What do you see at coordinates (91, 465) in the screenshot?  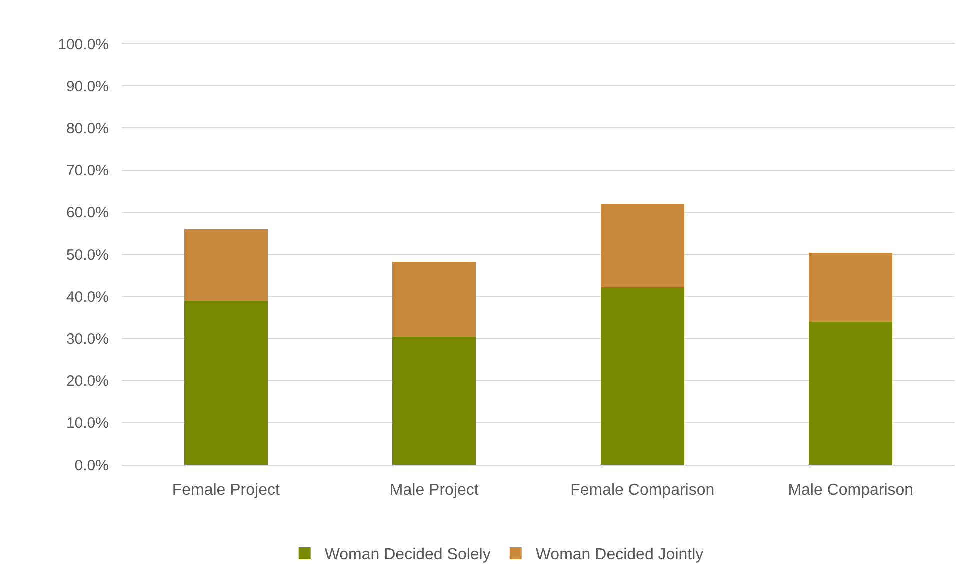 I see `y-tick-label: 0.0%` at bounding box center [91, 465].